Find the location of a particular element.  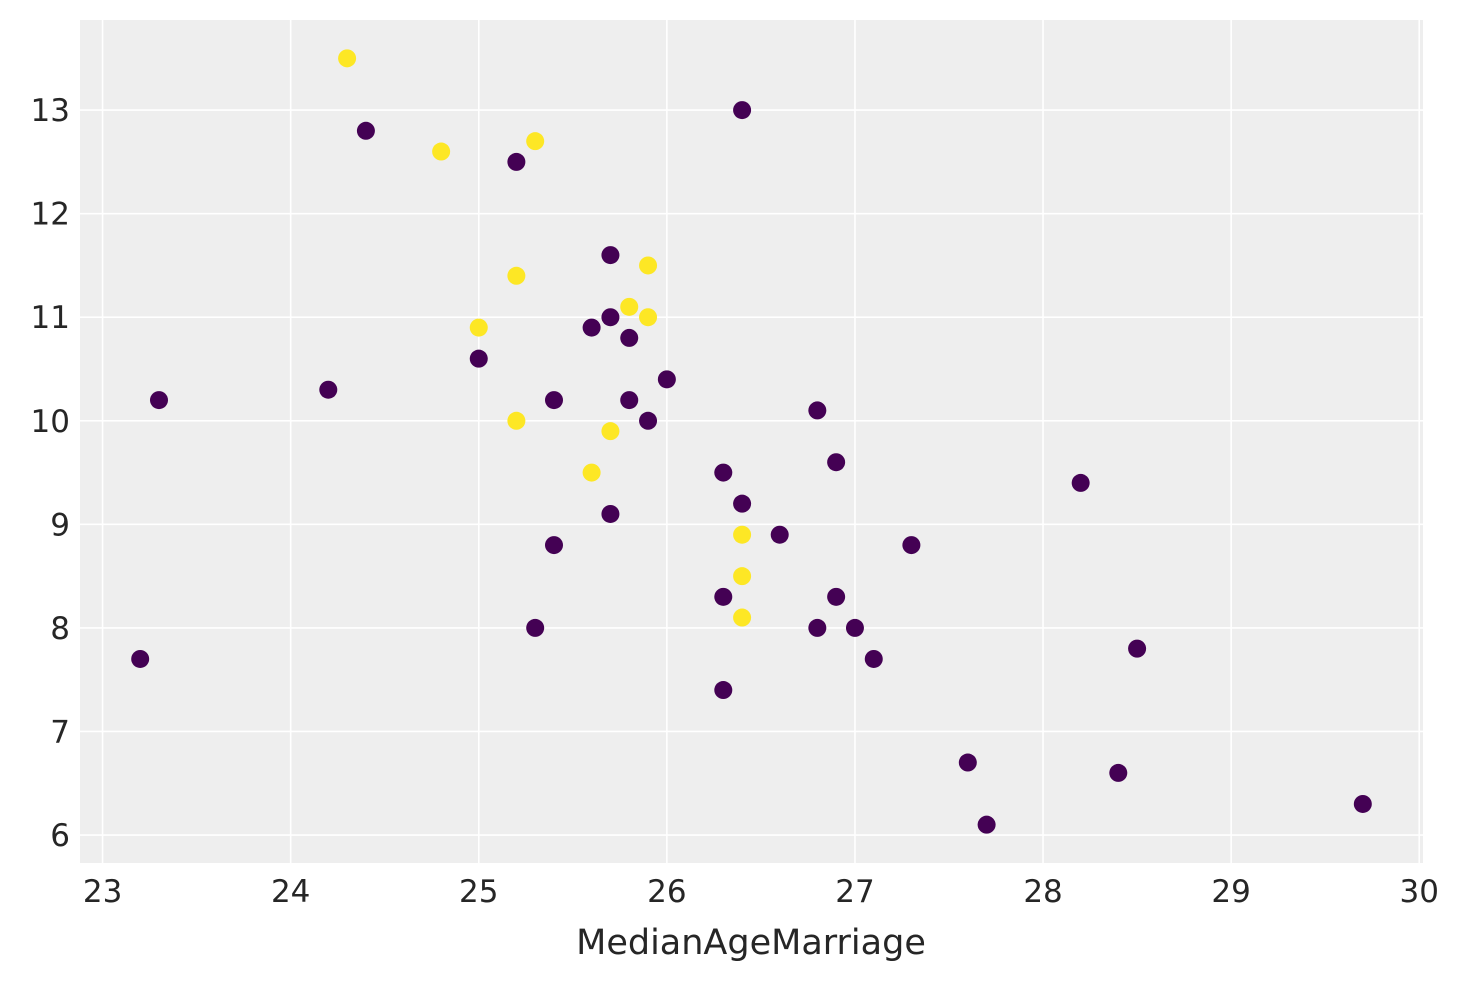

y-tick-label: 8 is located at coordinates (60, 629).